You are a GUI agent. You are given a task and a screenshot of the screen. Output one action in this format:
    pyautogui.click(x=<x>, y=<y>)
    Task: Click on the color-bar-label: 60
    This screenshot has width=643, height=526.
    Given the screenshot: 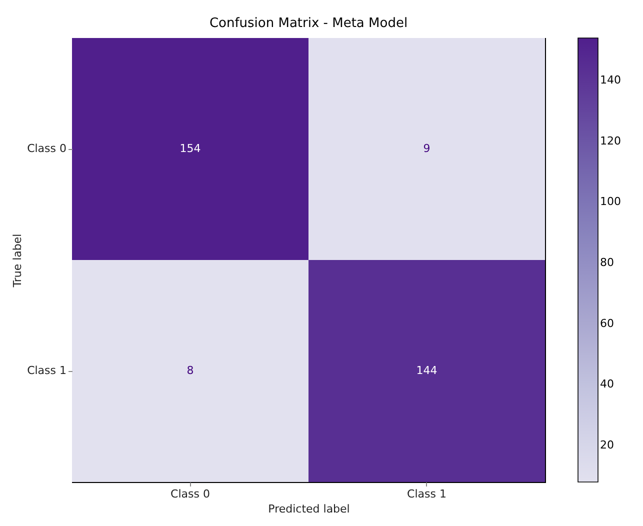 What is the action you would take?
    pyautogui.click(x=607, y=323)
    